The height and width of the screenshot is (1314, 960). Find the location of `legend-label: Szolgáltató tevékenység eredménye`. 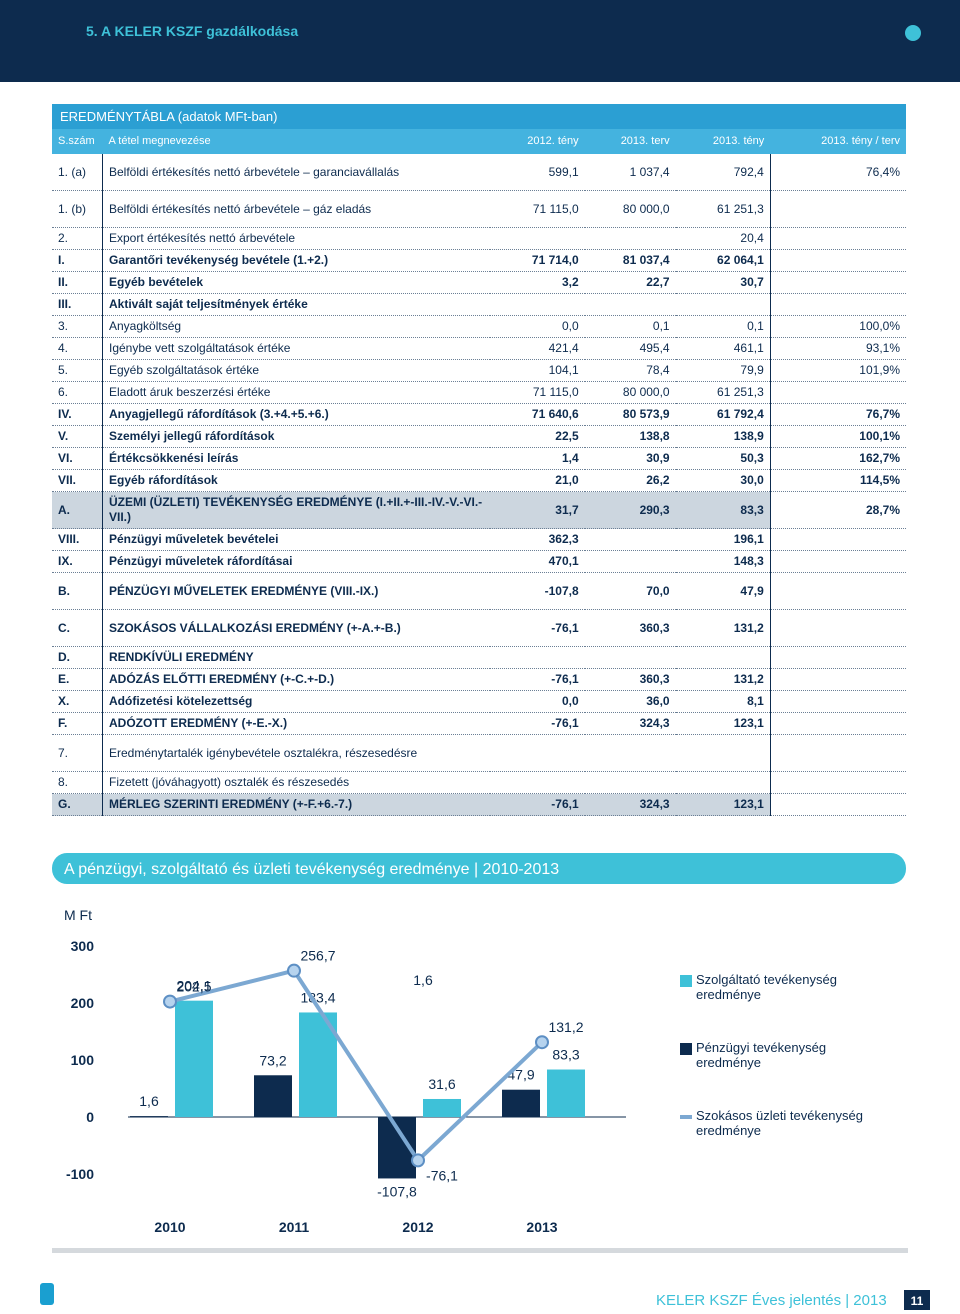

legend-label: Szolgáltató tevékenység eredménye is located at coordinates (766, 987).